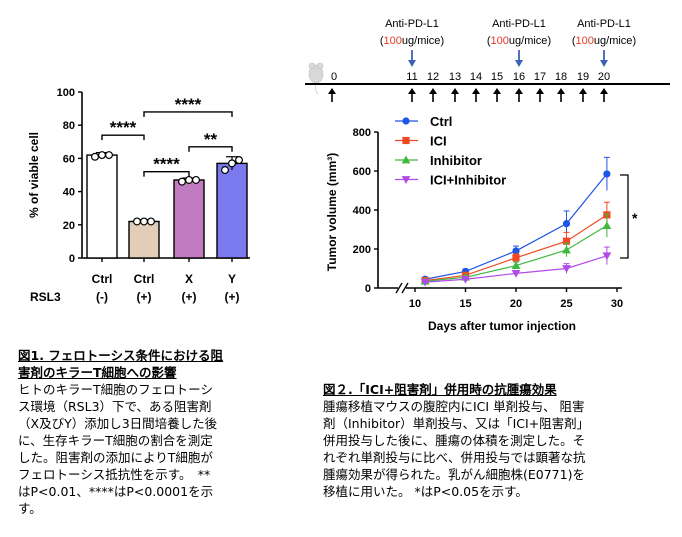 The width and height of the screenshot is (682, 537). Describe the element at coordinates (502, 326) in the screenshot. I see `line-chart-x-label: Days after tumor injection` at that location.